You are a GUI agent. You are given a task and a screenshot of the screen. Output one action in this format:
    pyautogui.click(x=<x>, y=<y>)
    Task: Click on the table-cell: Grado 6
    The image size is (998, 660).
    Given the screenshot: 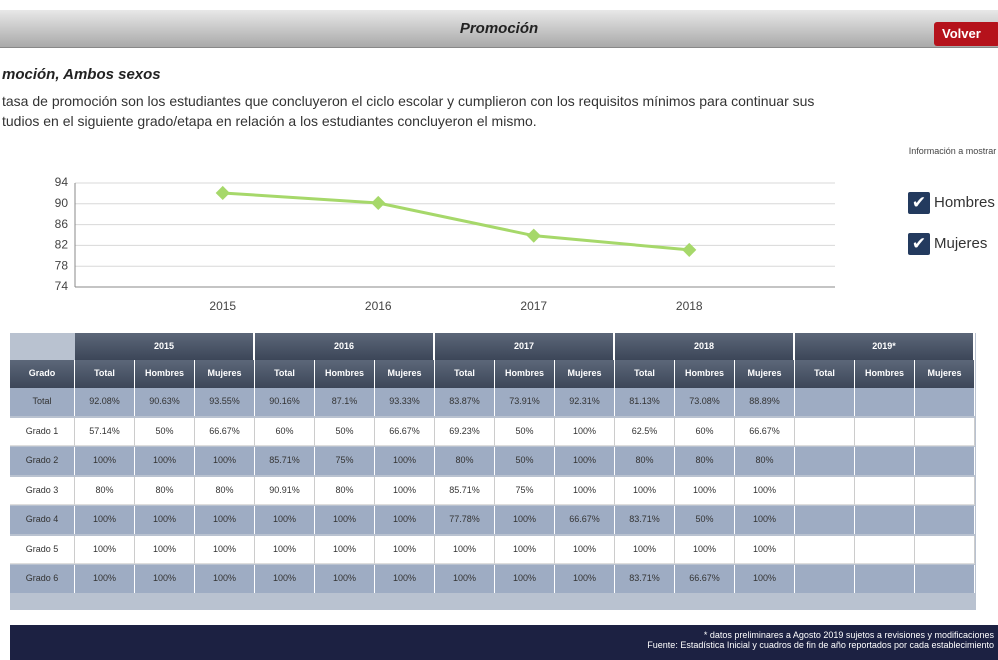 What is the action you would take?
    pyautogui.click(x=42, y=579)
    